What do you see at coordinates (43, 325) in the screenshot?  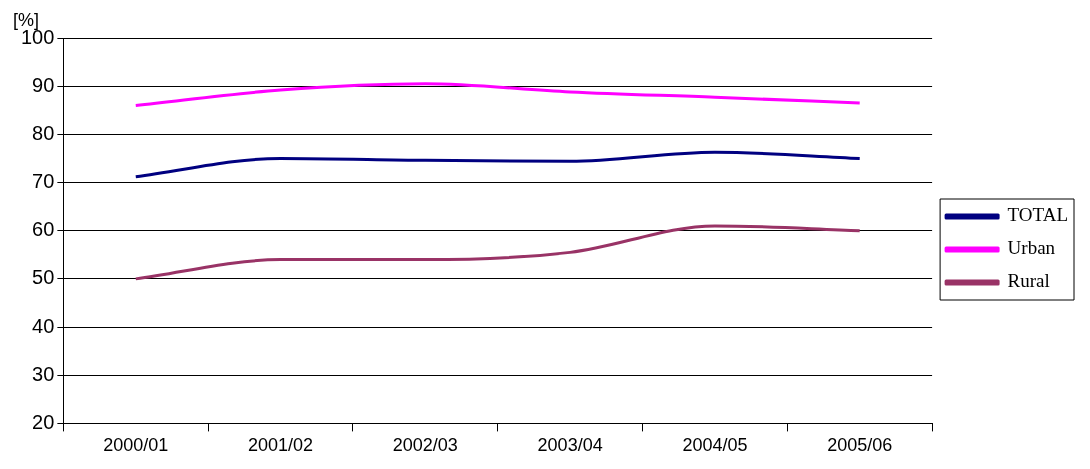 I see `y-tick-label: 40` at bounding box center [43, 325].